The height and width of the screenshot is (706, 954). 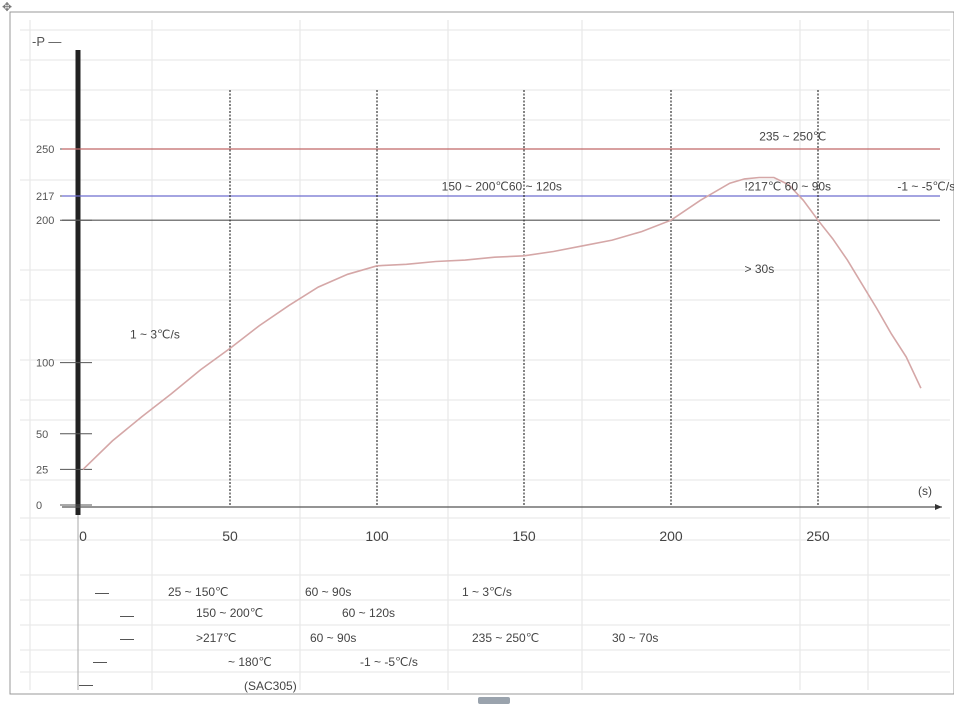 I want to click on annotation-4: > 30s, so click(x=760, y=269).